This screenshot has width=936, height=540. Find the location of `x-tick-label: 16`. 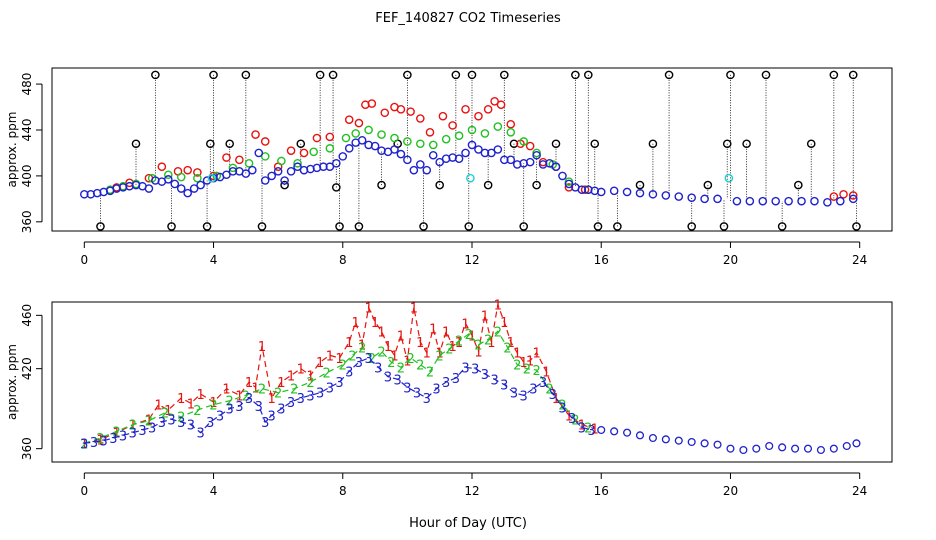

x-tick-label: 16 is located at coordinates (601, 491).